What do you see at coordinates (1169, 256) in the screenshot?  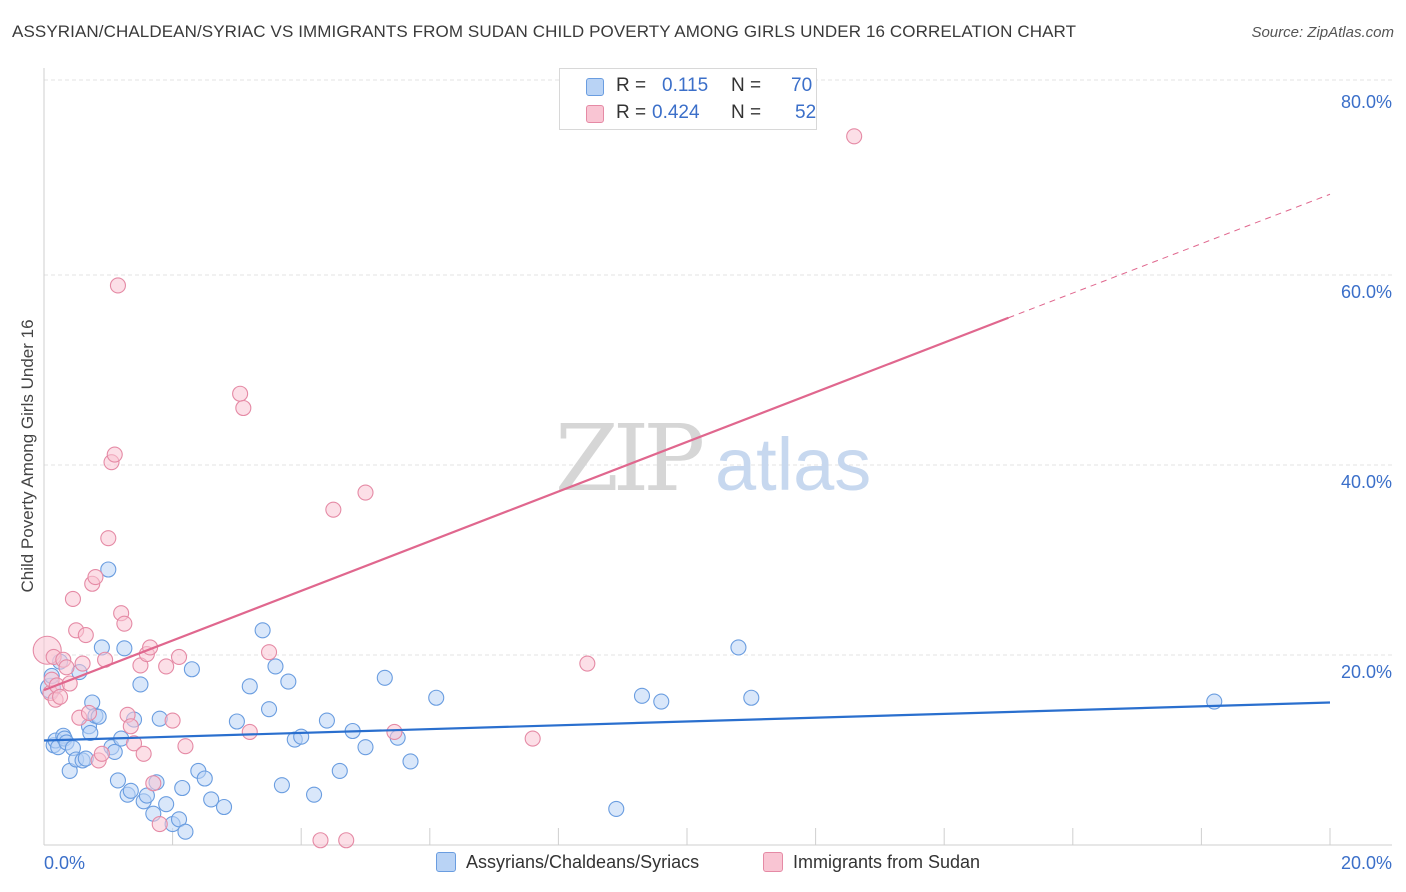 I see `sudan-trend-line-extension` at bounding box center [1169, 256].